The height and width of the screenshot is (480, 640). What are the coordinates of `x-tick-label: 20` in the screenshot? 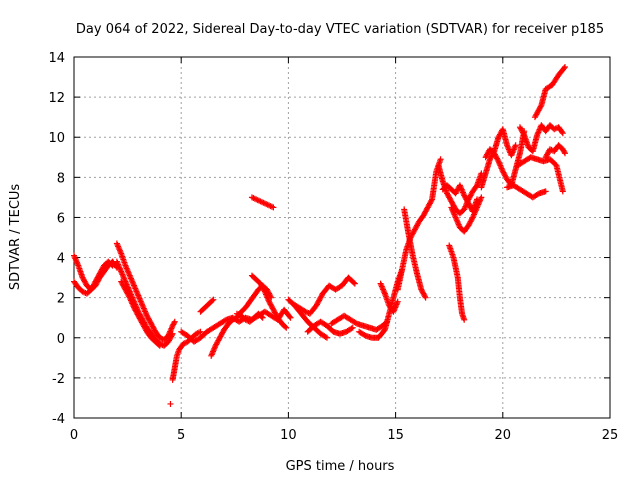 It's located at (503, 435).